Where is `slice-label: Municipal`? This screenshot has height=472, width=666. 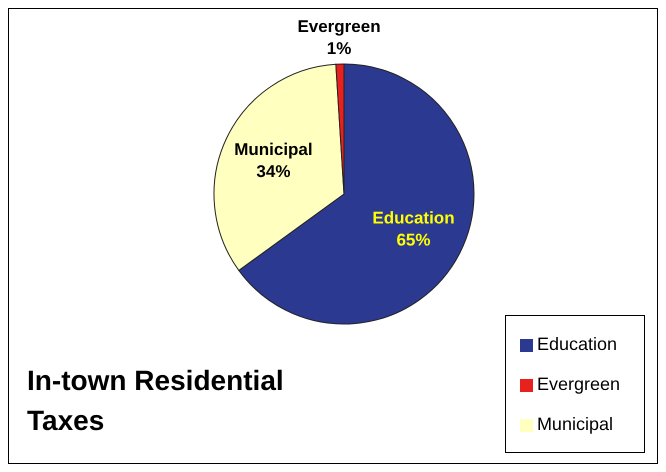
slice-label: Municipal is located at coordinates (273, 149).